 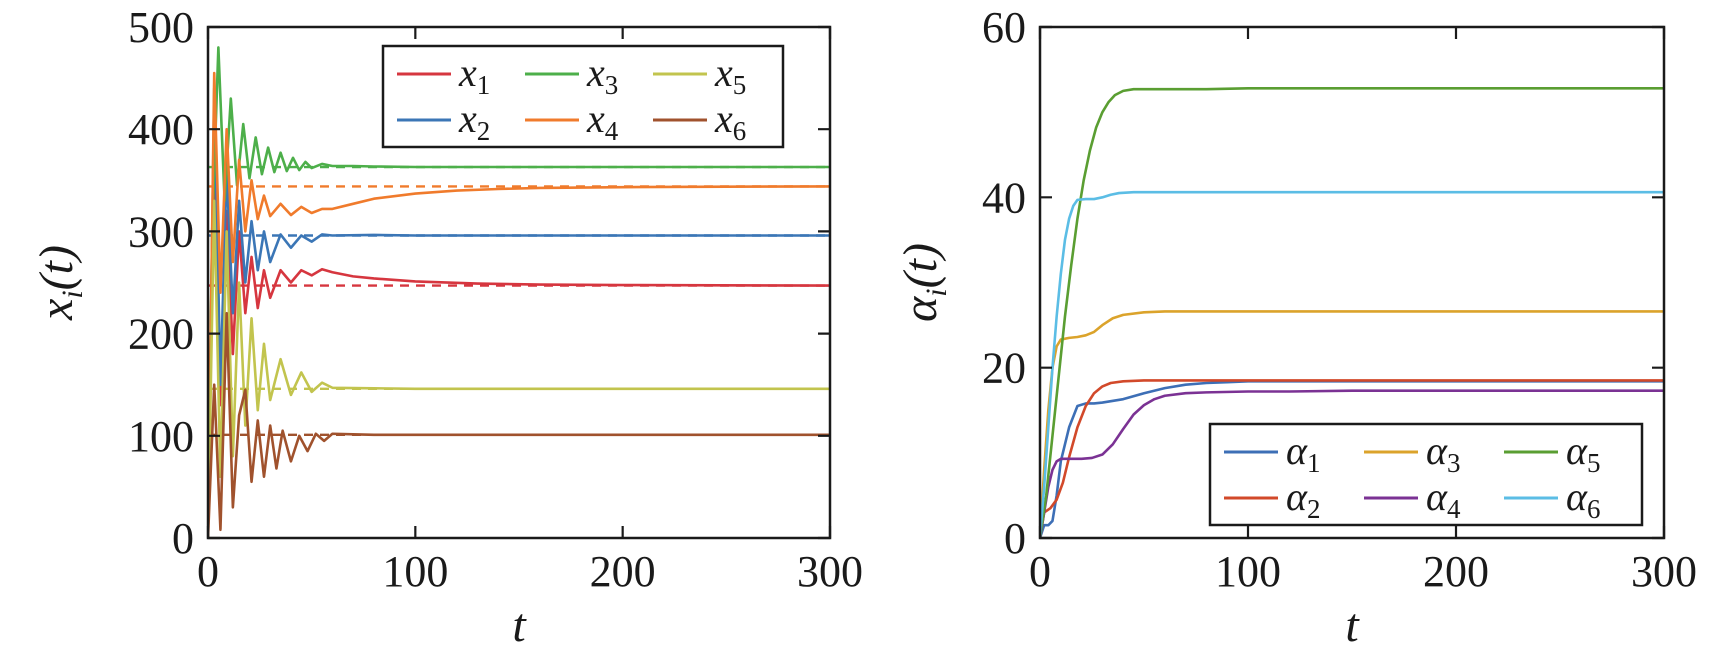 I want to click on legend-label-α2: α2, so click(x=1303, y=499).